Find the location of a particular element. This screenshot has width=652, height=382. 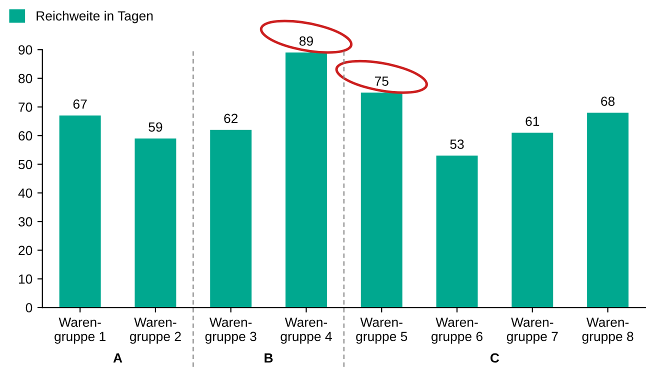

y-tick-label: 90 is located at coordinates (25, 50).